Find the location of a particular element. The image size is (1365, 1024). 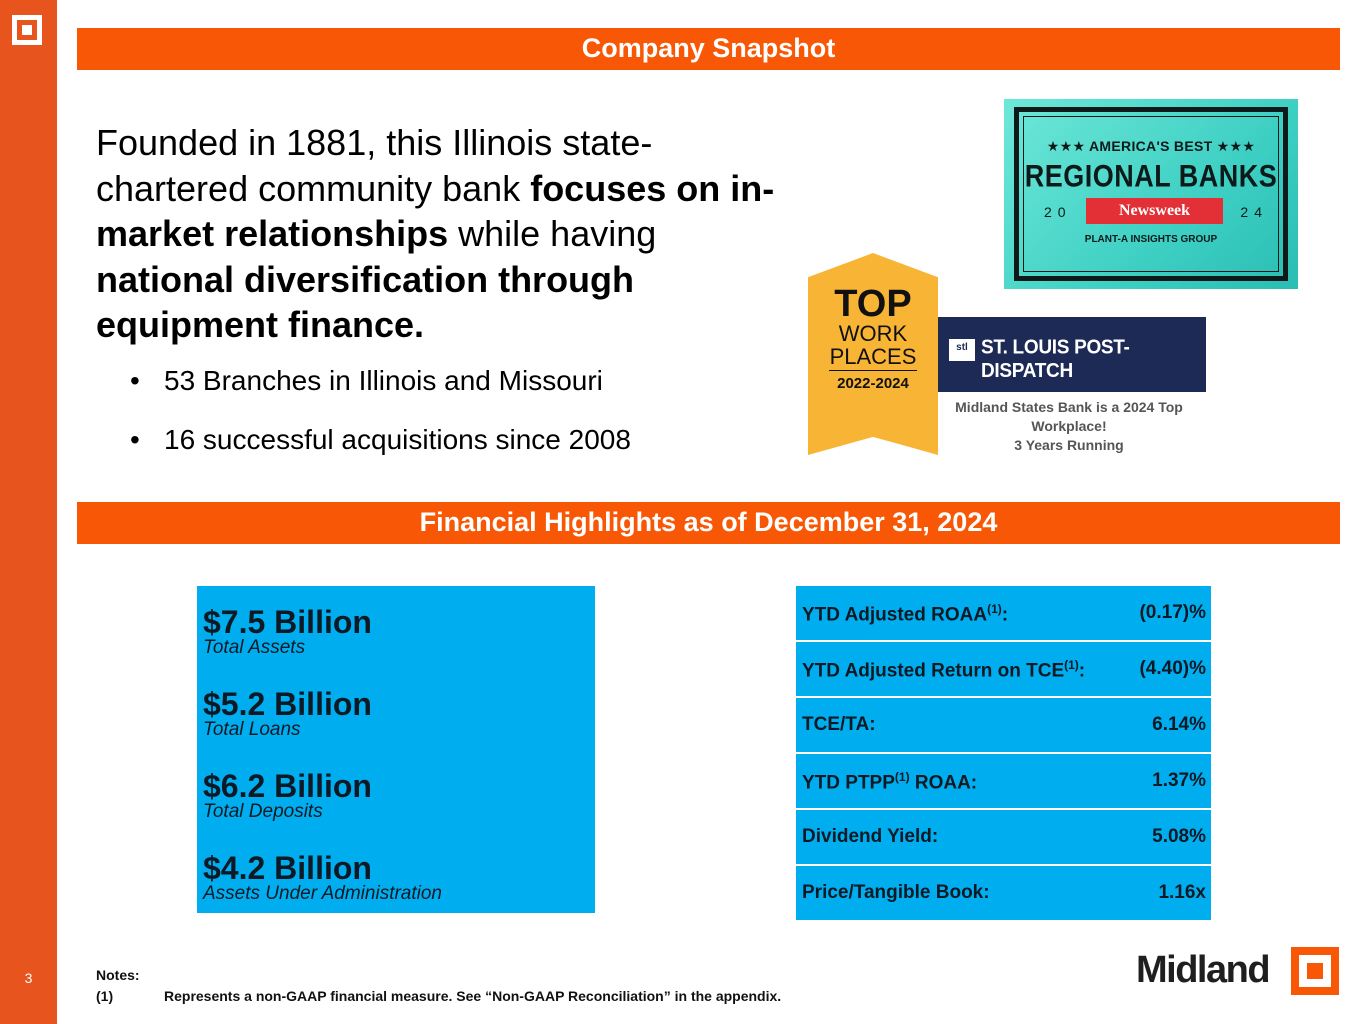

twp-years: 2022-2024 is located at coordinates (873, 383).